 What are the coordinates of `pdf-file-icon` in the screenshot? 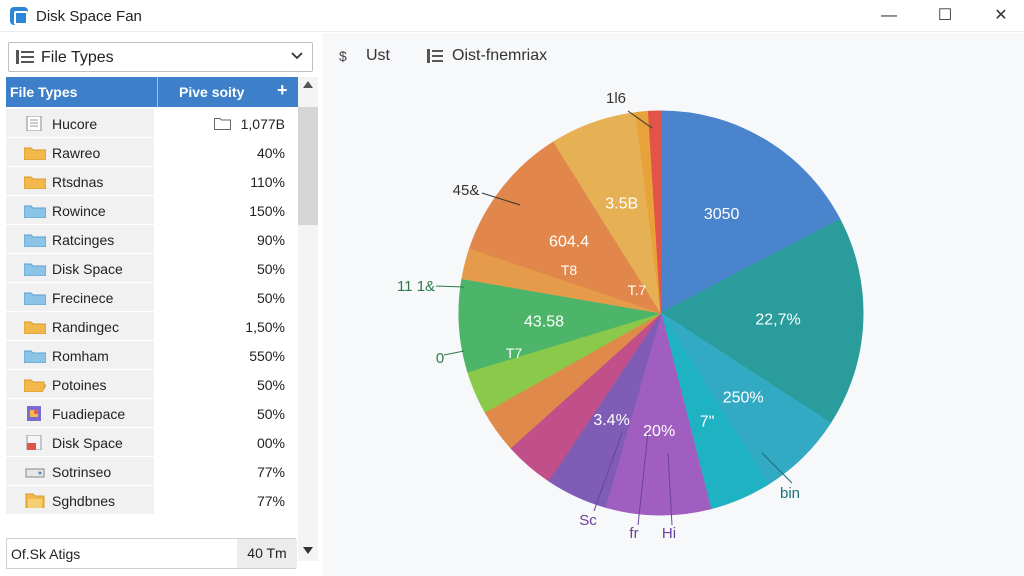 It's located at (34, 442).